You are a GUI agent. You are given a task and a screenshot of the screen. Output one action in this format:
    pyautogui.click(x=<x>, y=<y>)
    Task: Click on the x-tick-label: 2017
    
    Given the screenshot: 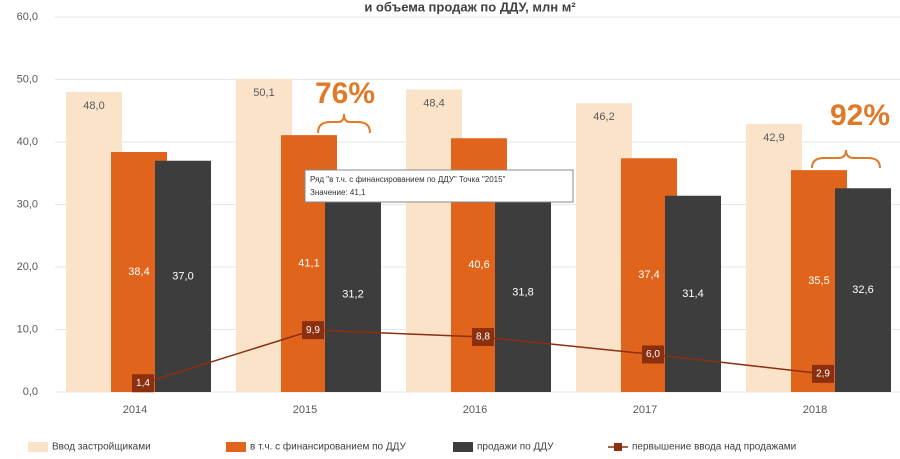 What is the action you would take?
    pyautogui.click(x=645, y=410)
    